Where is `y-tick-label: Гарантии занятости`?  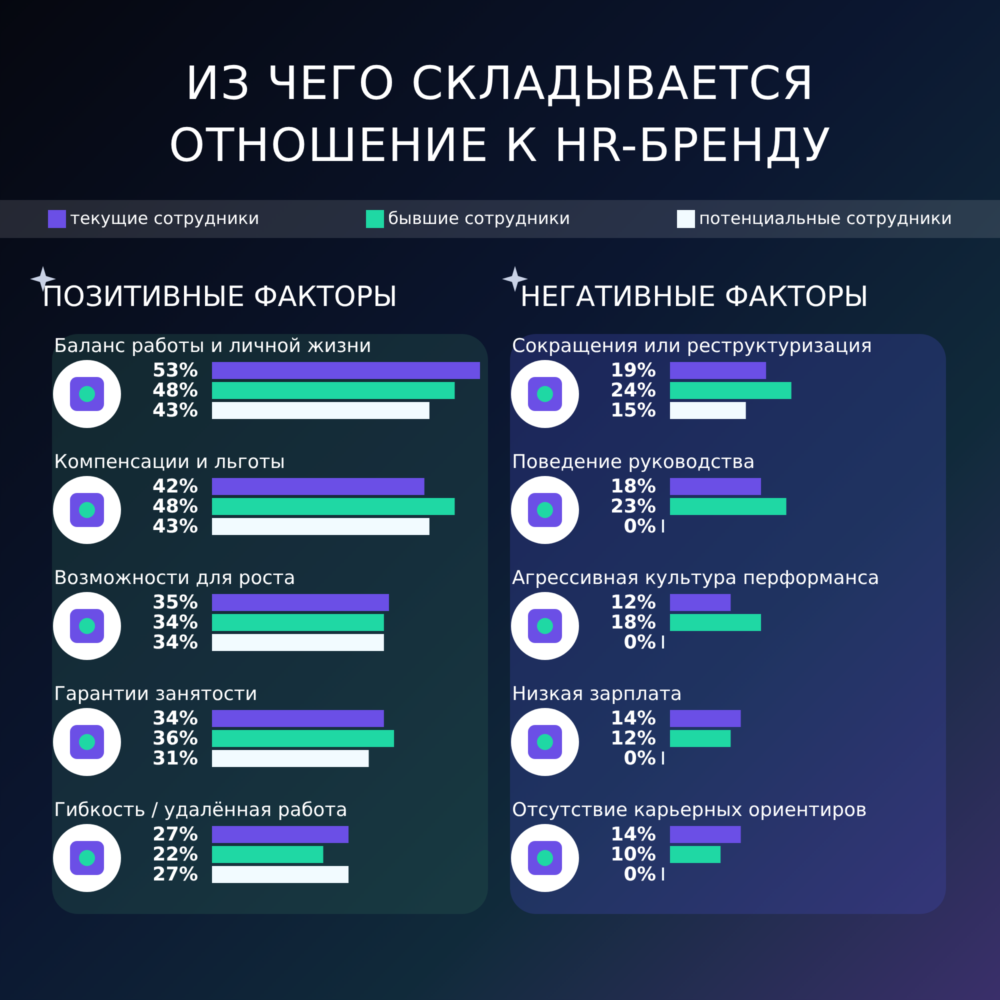
y-tick-label: Гарантии занятости is located at coordinates (156, 694).